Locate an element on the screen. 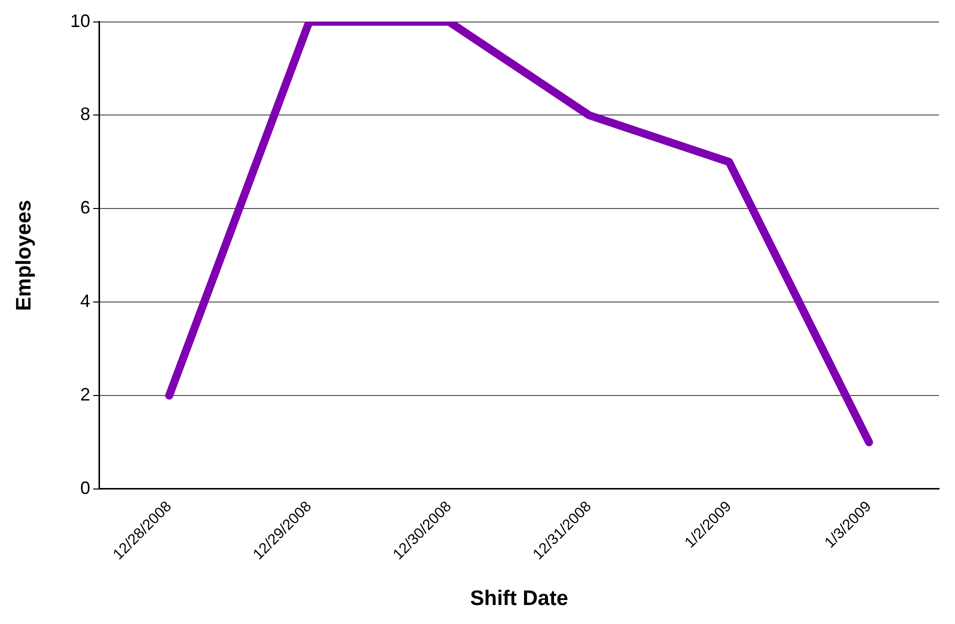 The image size is (955, 624). y-tick-label: 6 is located at coordinates (85, 208).